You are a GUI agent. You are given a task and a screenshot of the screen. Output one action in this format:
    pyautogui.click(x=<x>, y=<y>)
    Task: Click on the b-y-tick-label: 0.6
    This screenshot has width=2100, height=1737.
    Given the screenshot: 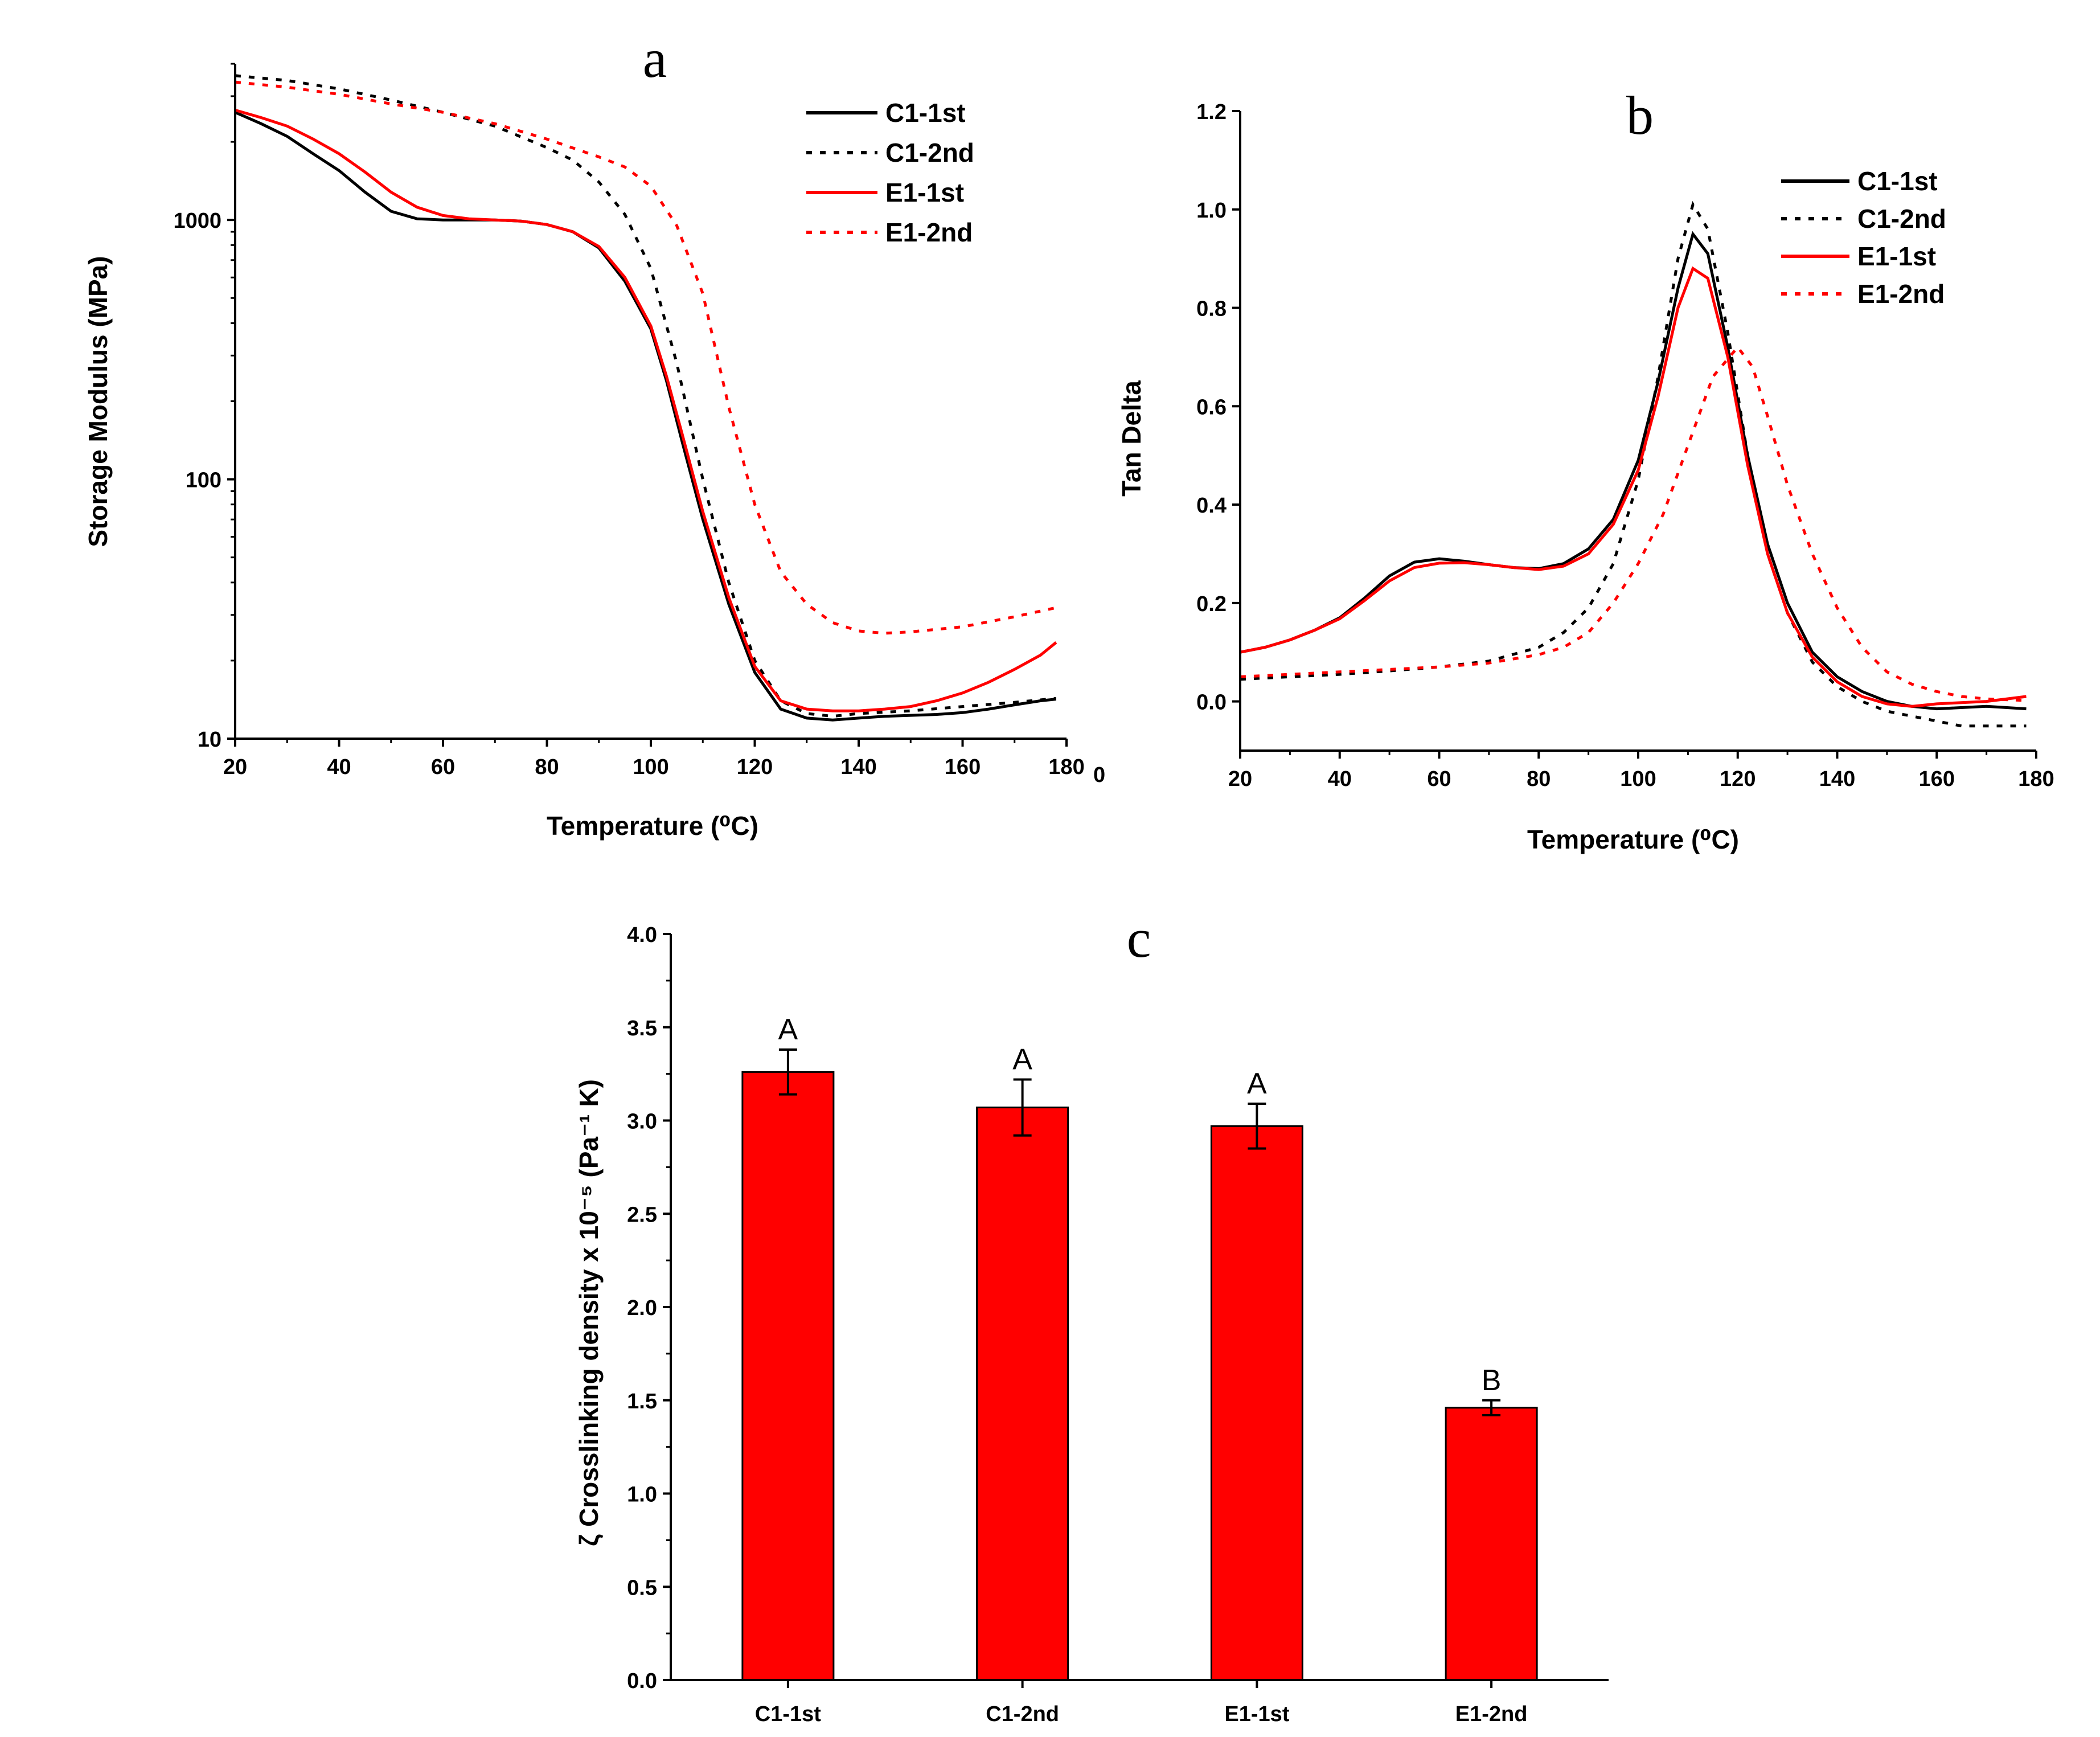 What is the action you would take?
    pyautogui.click(x=1211, y=407)
    